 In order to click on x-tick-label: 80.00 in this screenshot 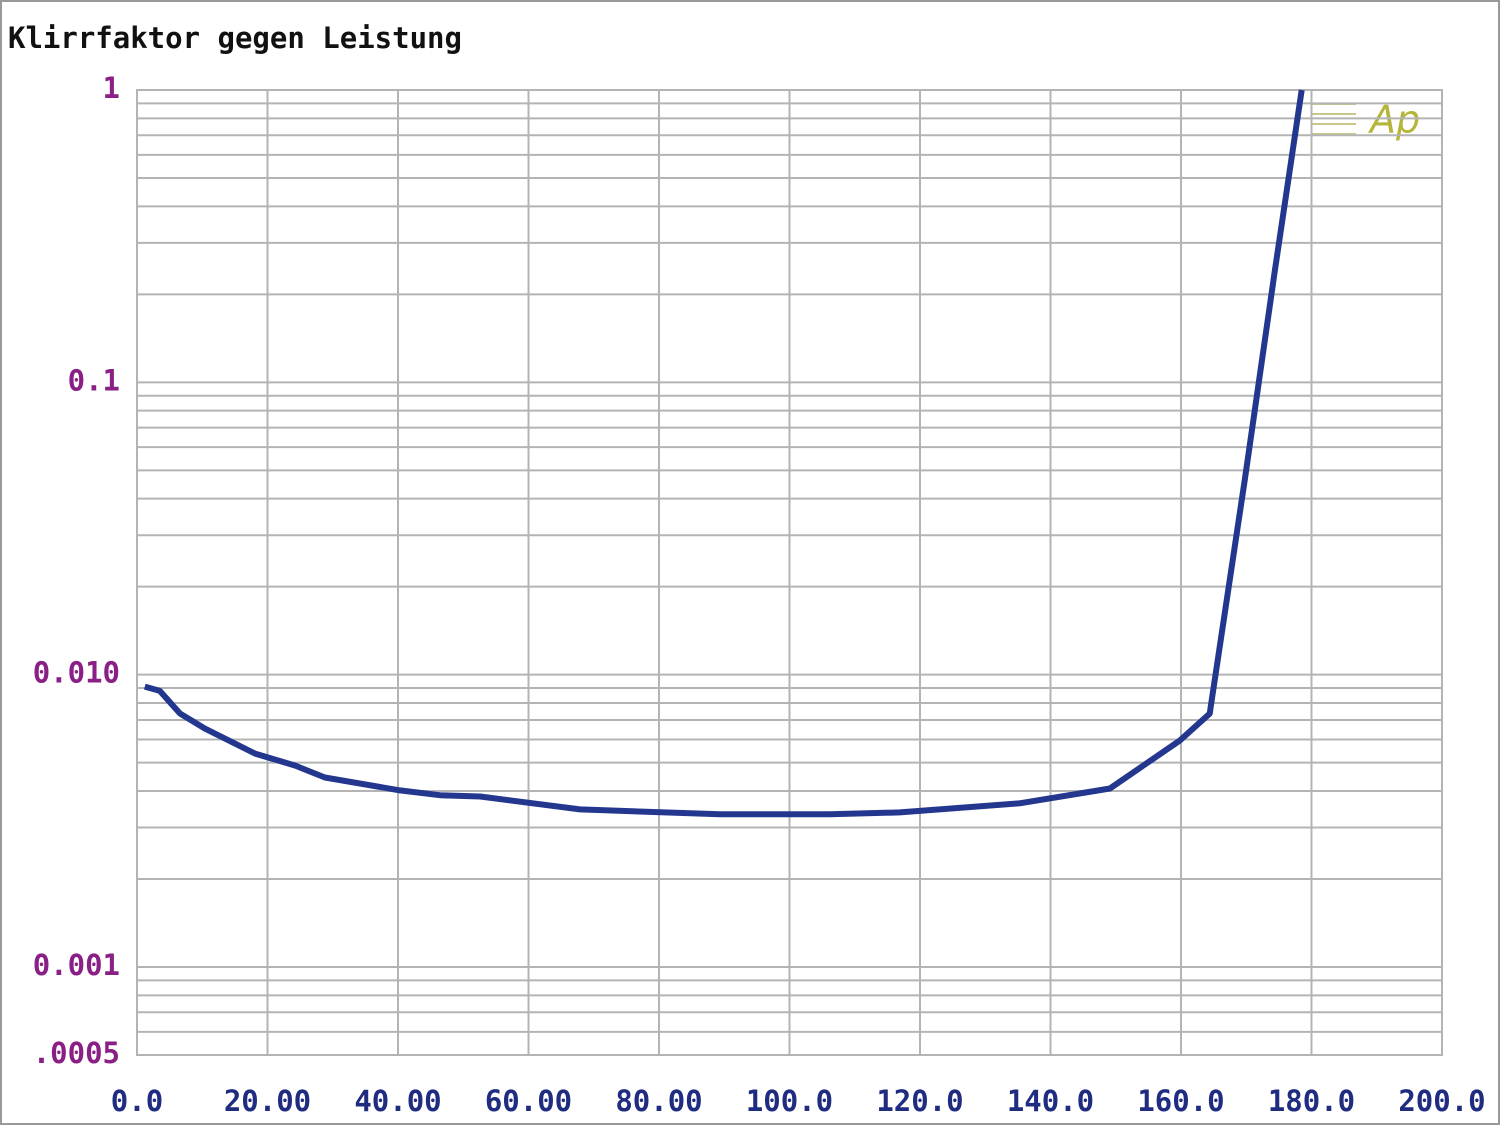, I will do `click(658, 1101)`.